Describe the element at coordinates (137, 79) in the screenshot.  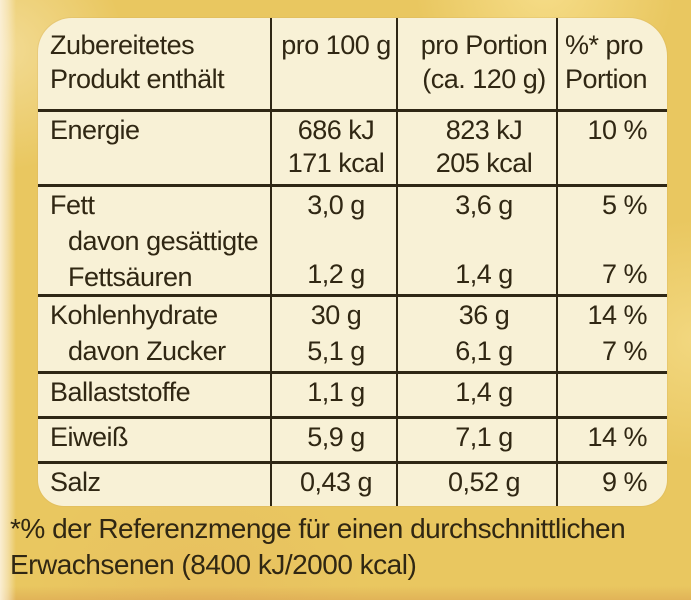
I see `header-product-line2: Produkt enthält` at that location.